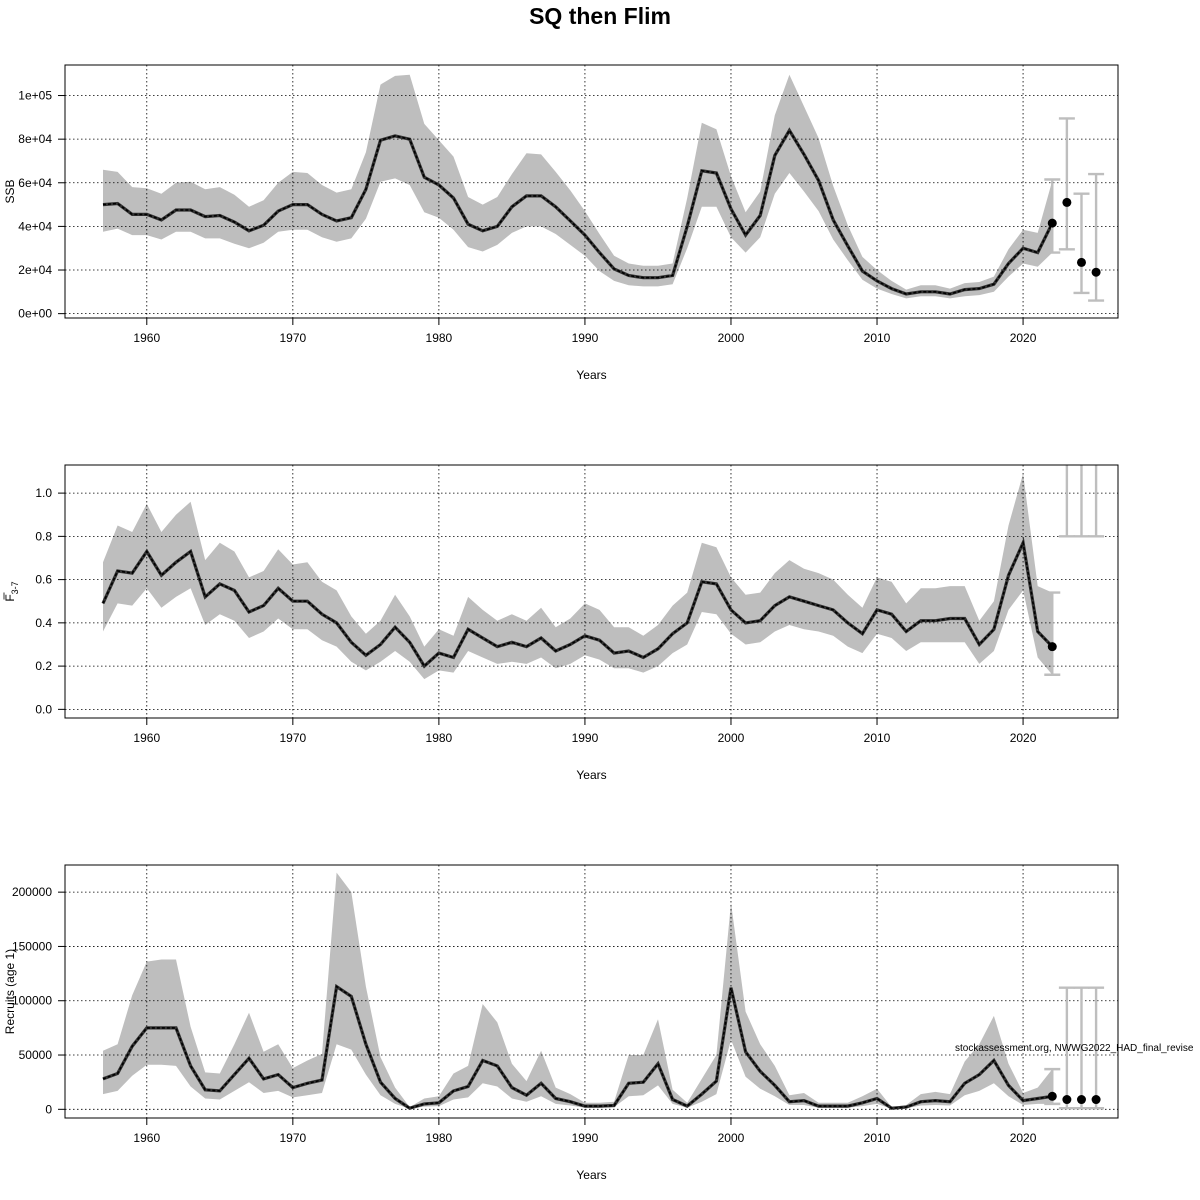  What do you see at coordinates (877, 338) in the screenshot?
I see `ssb-xtick-label-5: 2010` at bounding box center [877, 338].